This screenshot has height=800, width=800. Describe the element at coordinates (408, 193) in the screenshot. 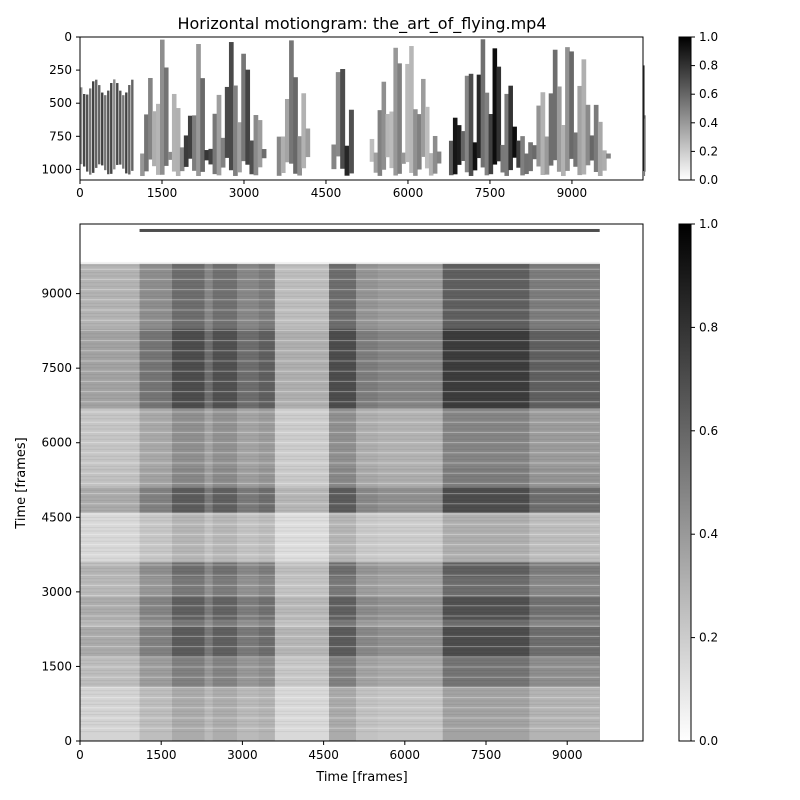

I see `top-x-tick-label: 6000` at that location.